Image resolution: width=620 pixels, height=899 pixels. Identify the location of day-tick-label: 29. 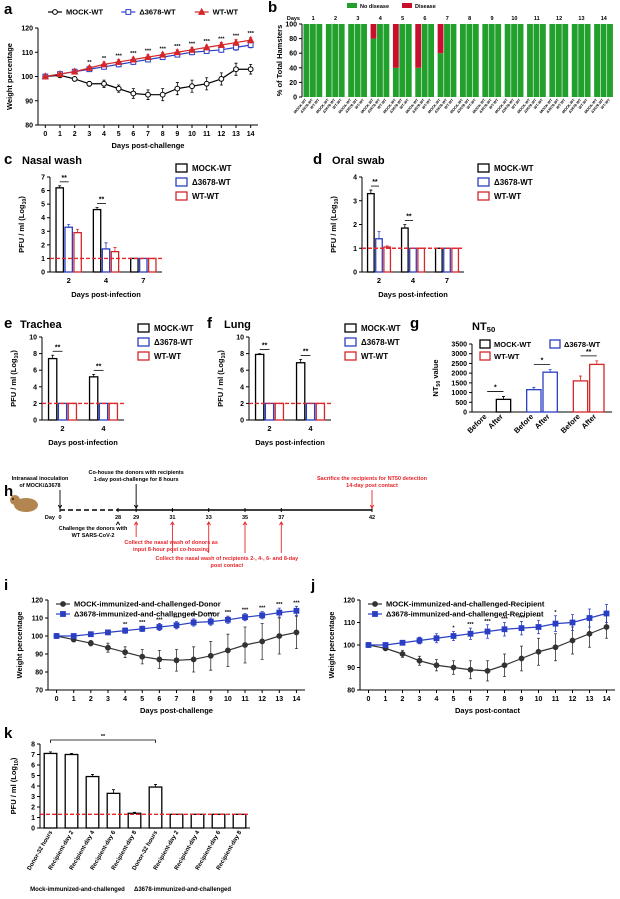
(136, 518).